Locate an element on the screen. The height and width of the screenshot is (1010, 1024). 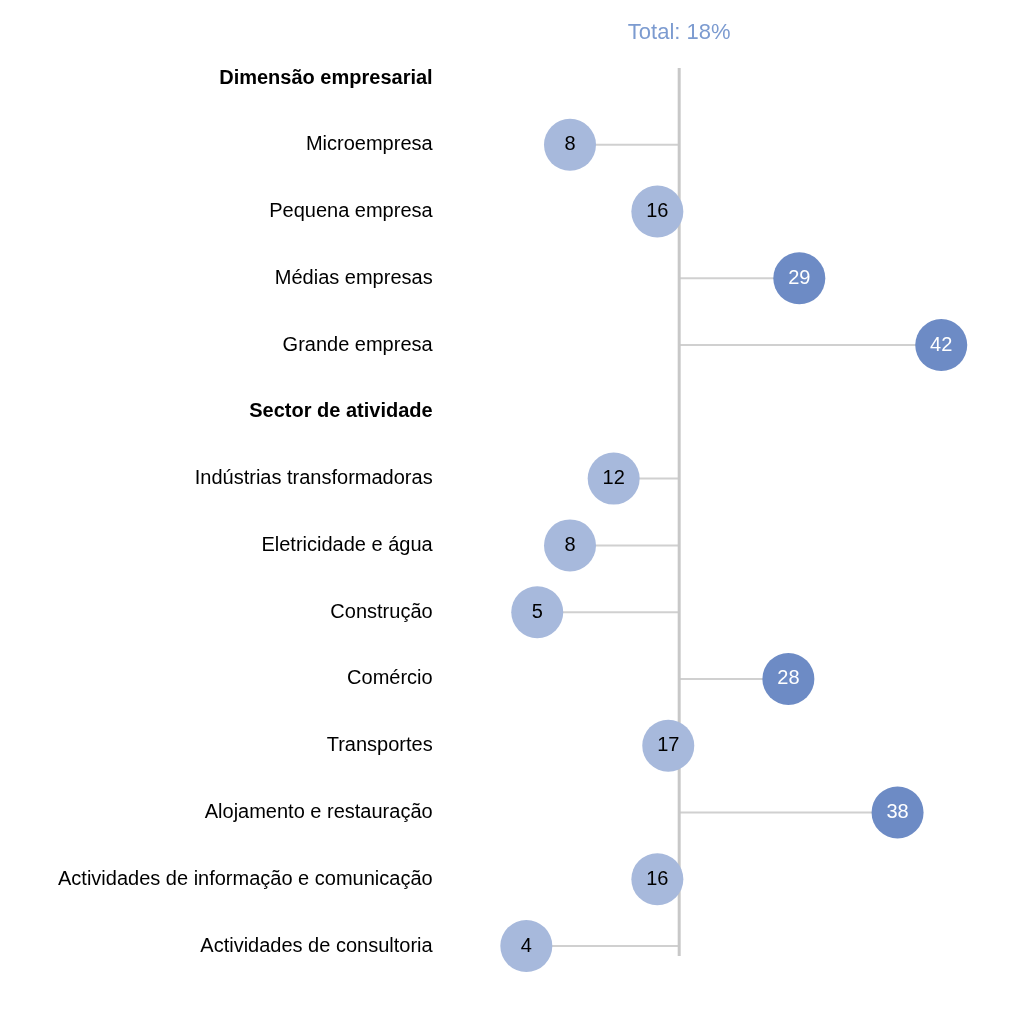
ref-line-label: Total: 18% is located at coordinates (679, 32).